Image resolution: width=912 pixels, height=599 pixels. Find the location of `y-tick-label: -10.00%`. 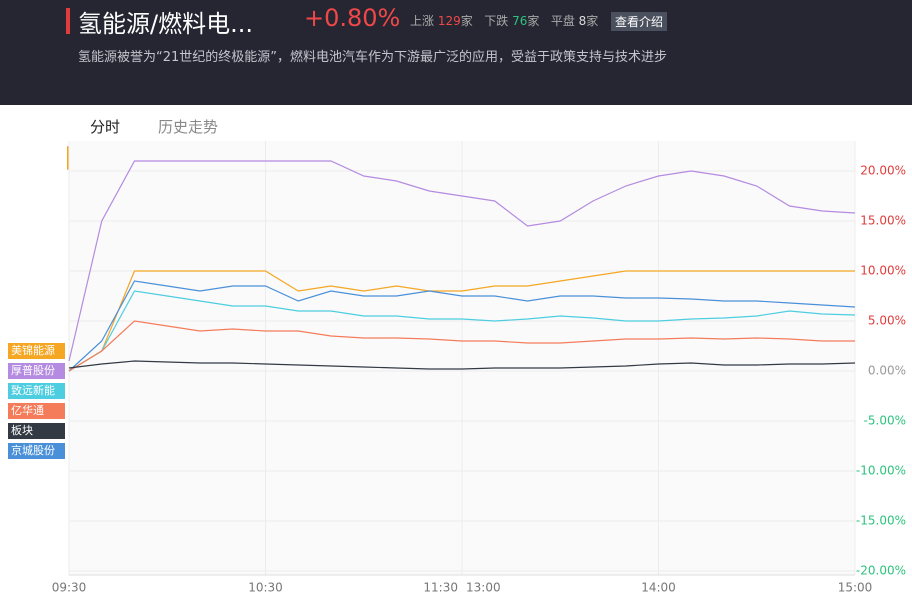

y-tick-label: -10.00% is located at coordinates (881, 471).